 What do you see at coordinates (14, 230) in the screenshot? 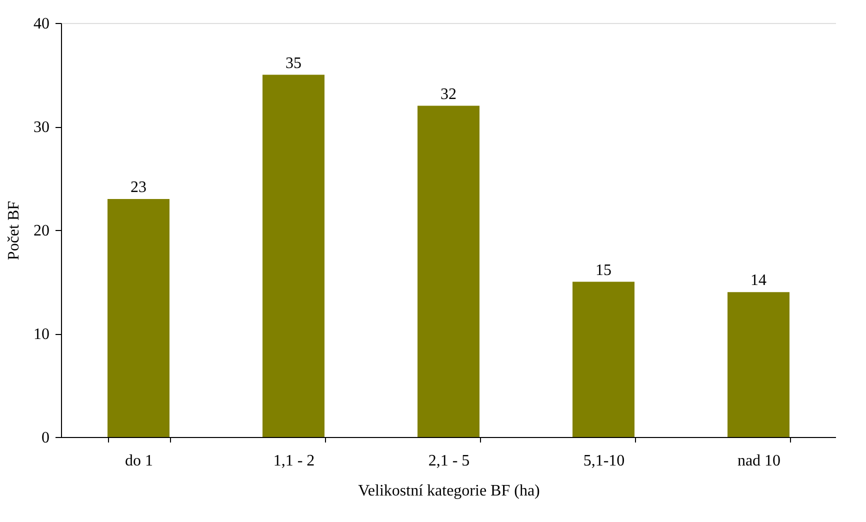
I see `y-axis-title: Počet BF` at bounding box center [14, 230].